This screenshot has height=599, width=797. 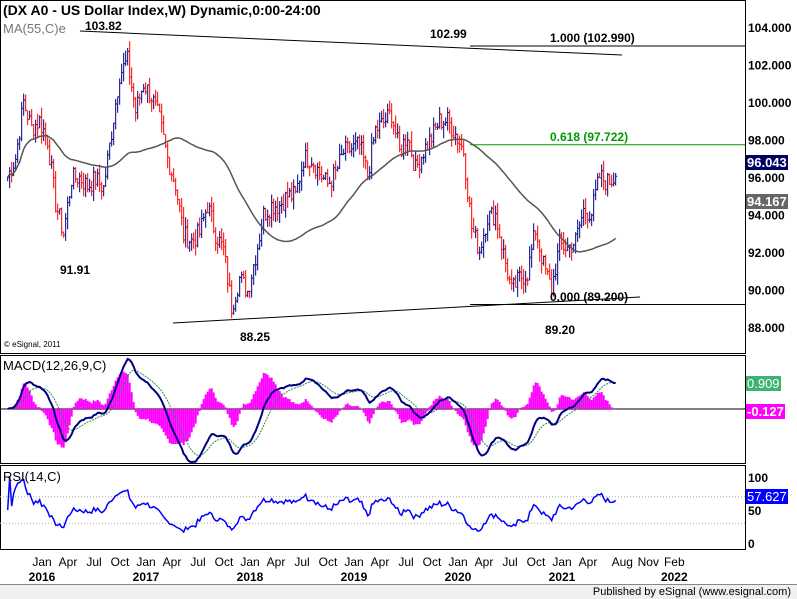 I want to click on price-tag: 96.043, so click(x=767, y=162).